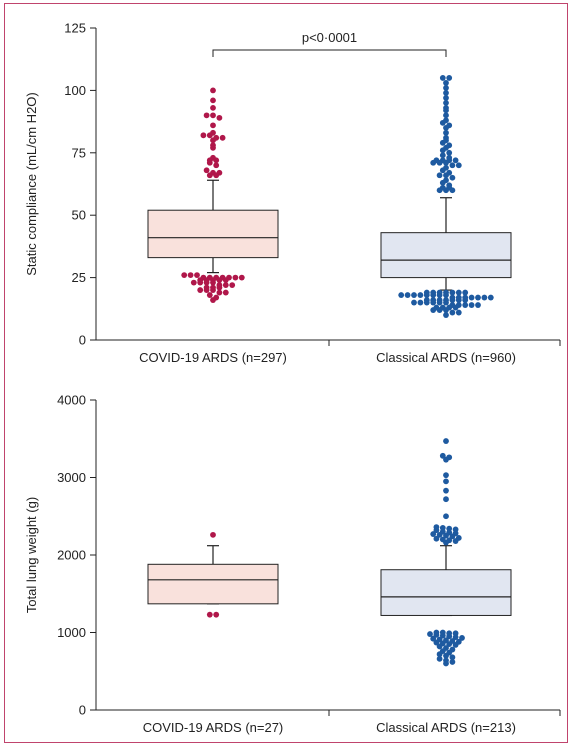 This screenshot has width=571, height=746. I want to click on chart-2-y-tick-label-4: 4000, so click(71, 400).